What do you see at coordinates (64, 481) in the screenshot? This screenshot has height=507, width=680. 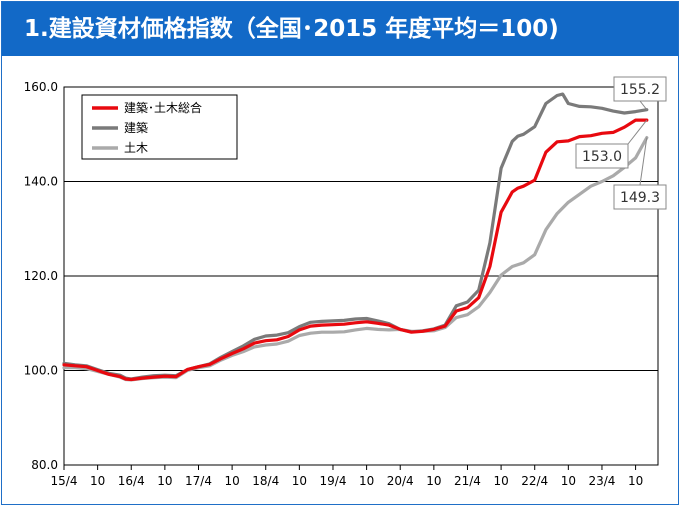 I see `x-tick-label: 15/4` at bounding box center [64, 481].